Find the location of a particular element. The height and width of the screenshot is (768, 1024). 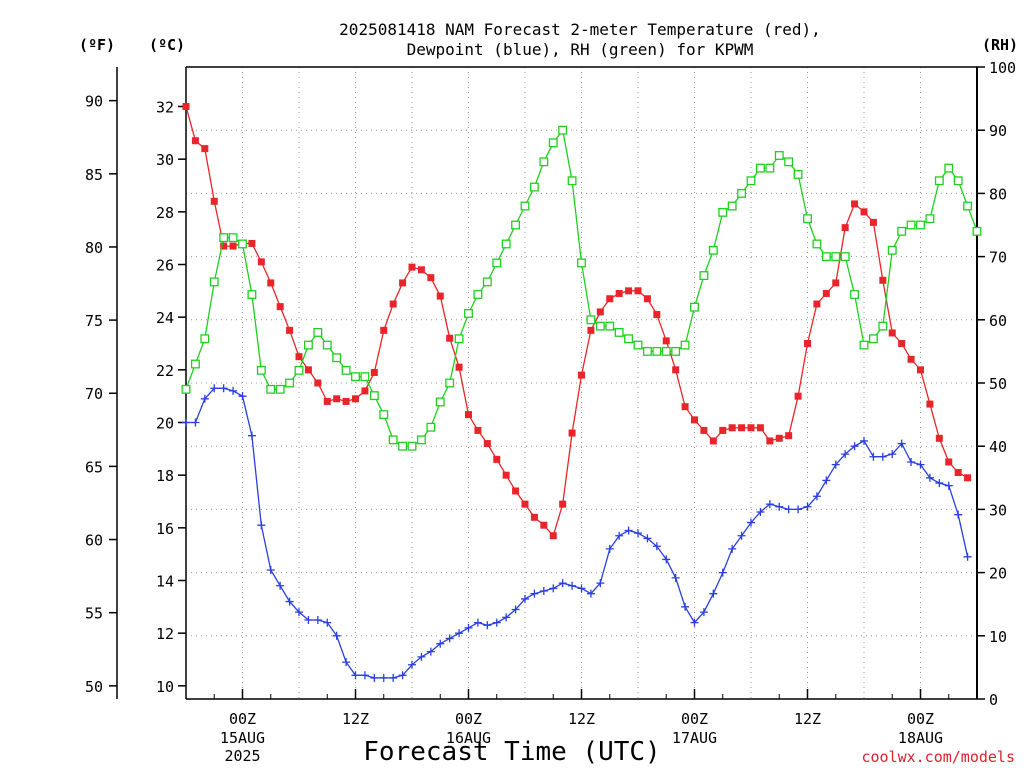

celsius-tick-label: 18 is located at coordinates (165, 476).